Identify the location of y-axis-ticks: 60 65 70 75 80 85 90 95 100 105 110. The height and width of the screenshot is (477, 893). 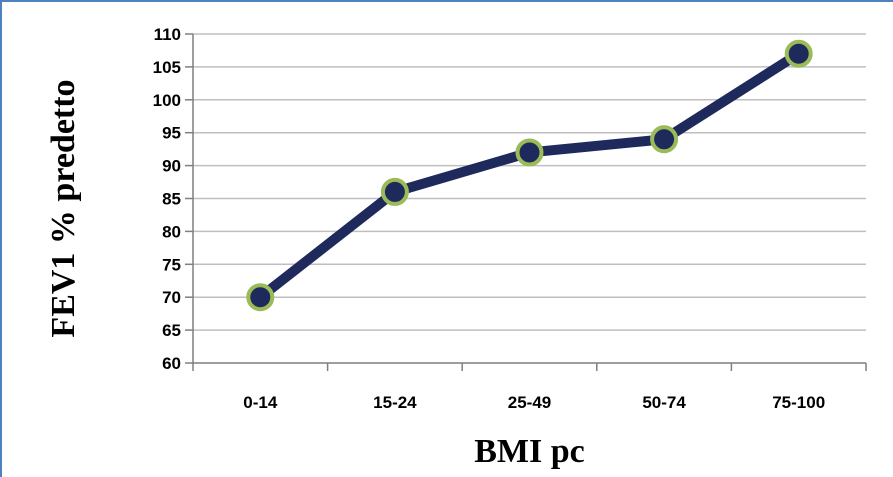
(173, 199).